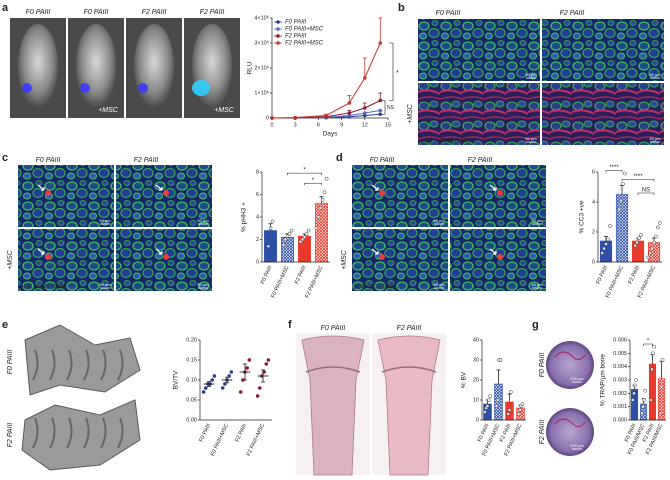  Describe the element at coordinates (41, 288) in the screenshot. I see `stain-label: pHH3` at that location.